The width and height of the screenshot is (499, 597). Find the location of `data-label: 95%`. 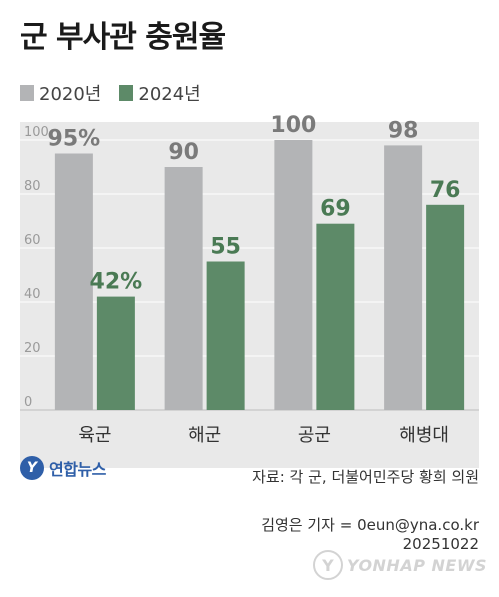

data-label: 95% is located at coordinates (74, 139).